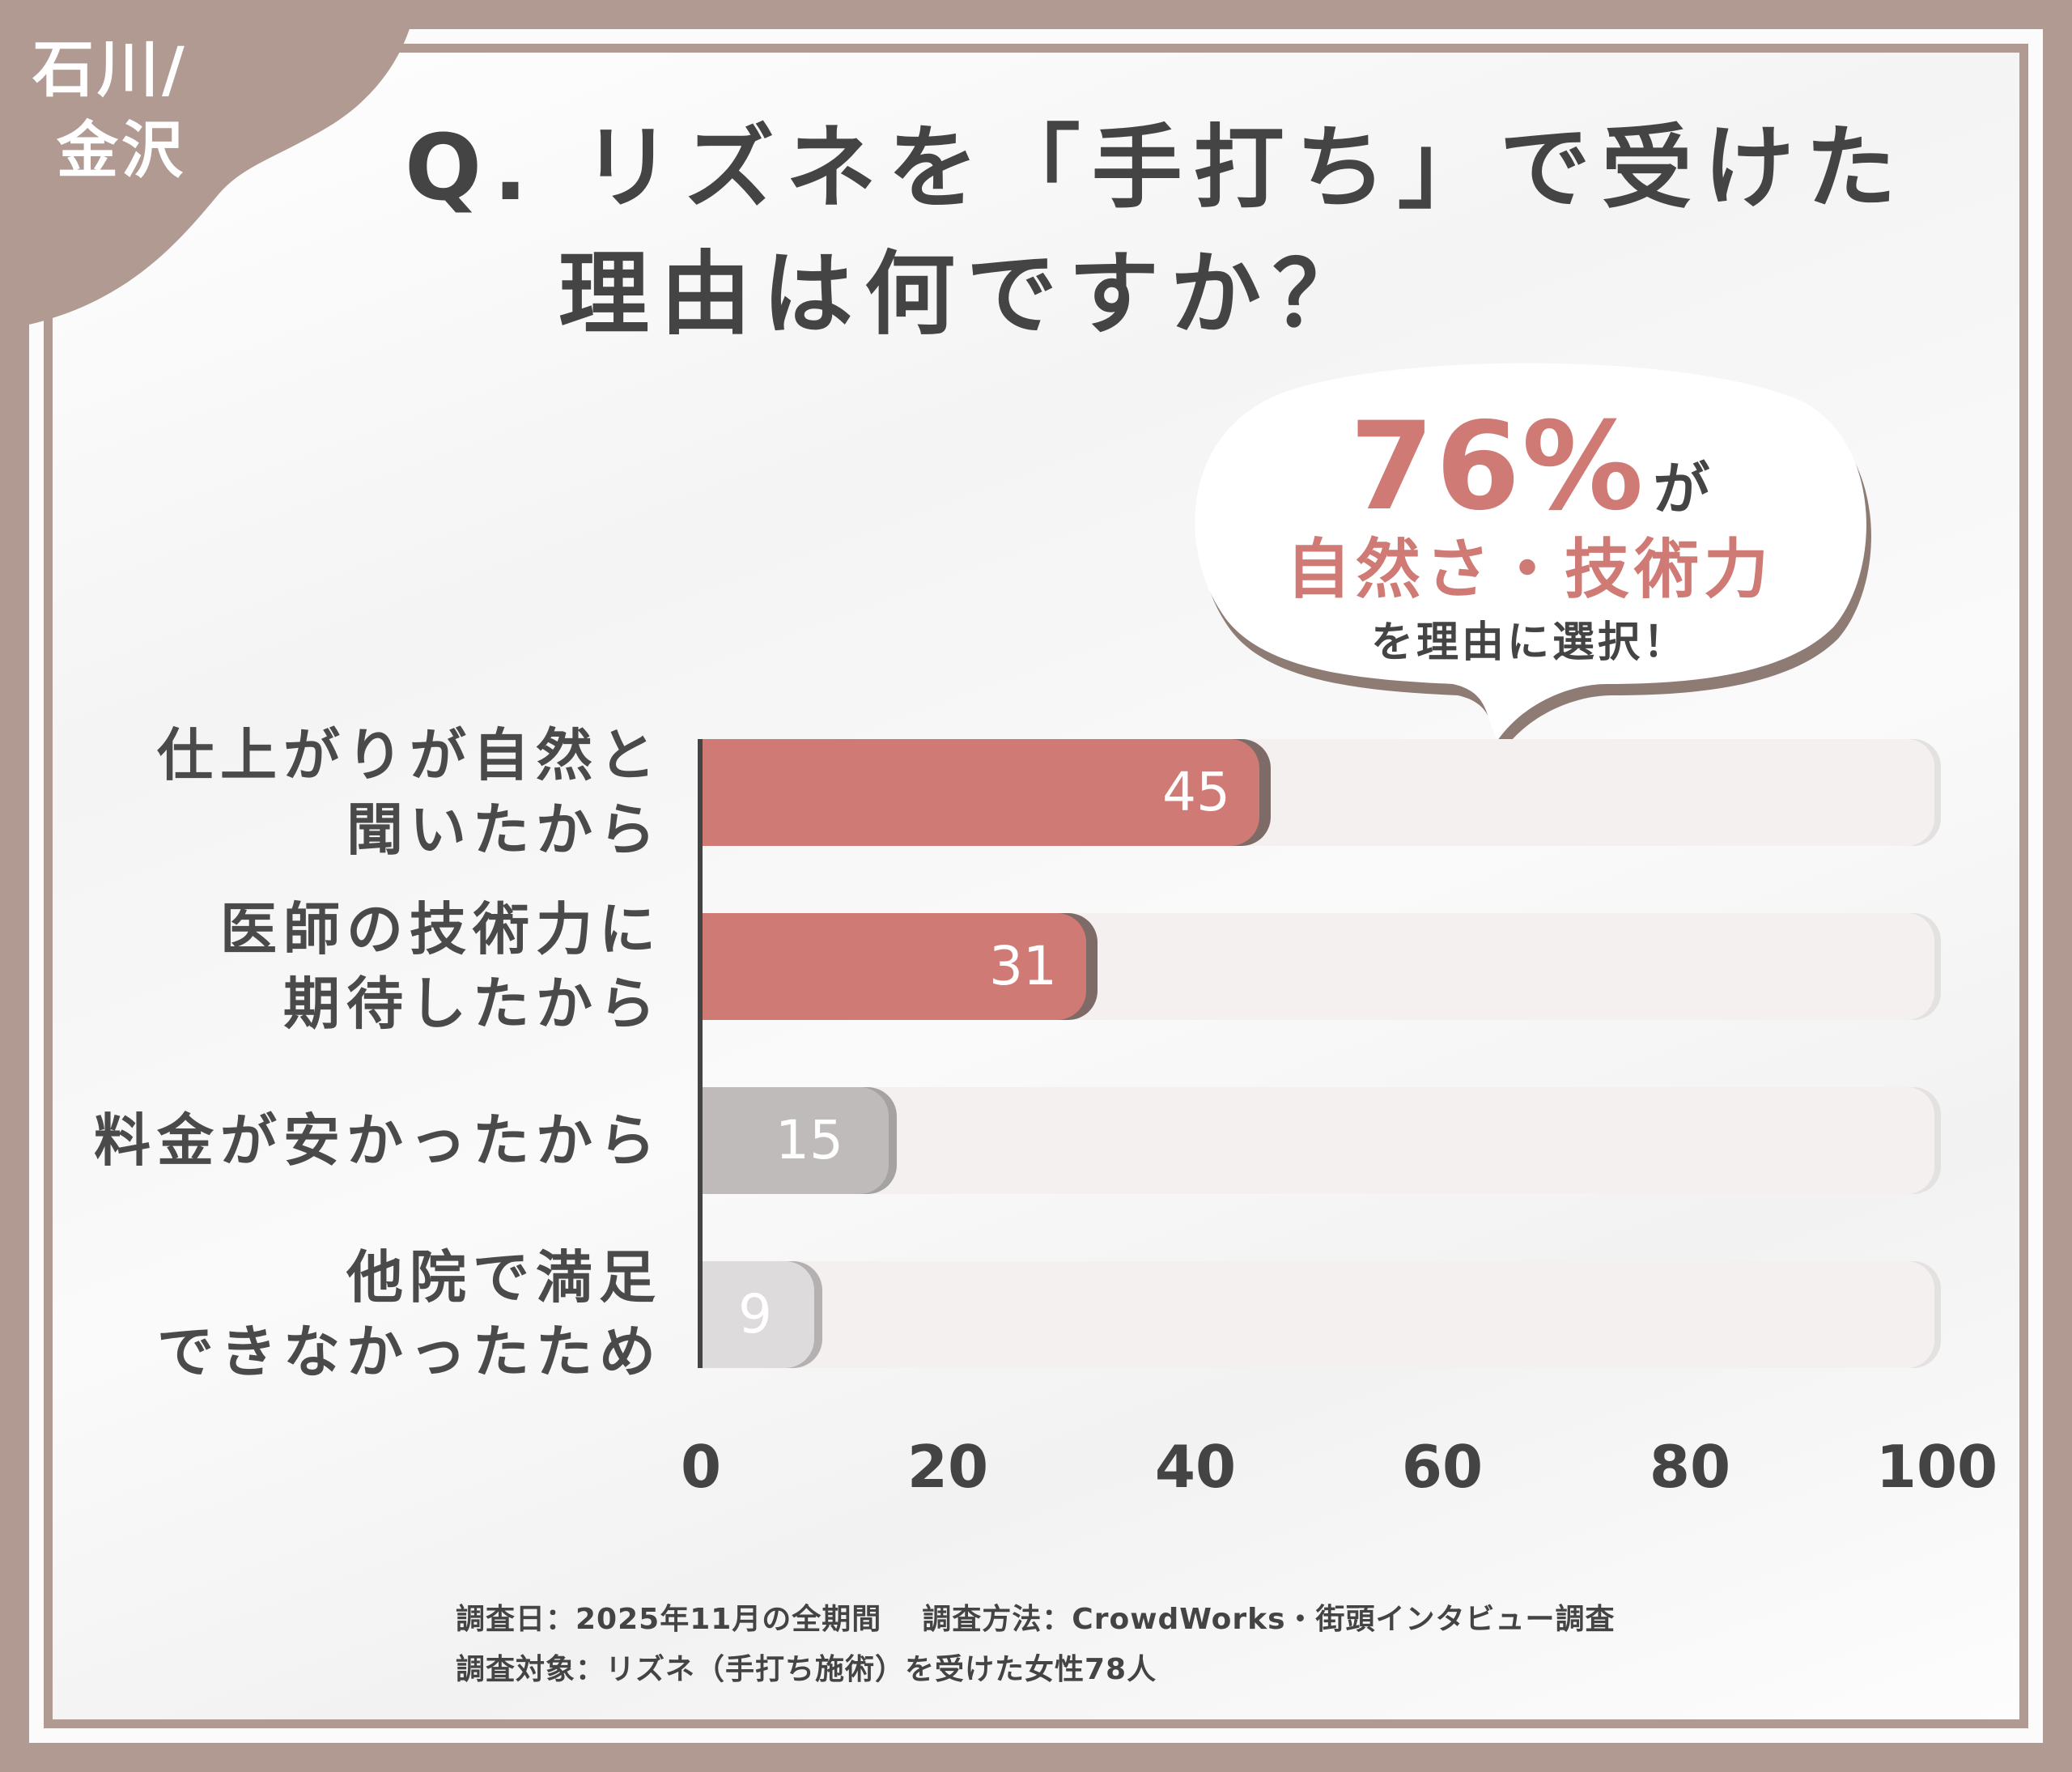 This screenshot has height=1772, width=2072. Describe the element at coordinates (669, 1620) in the screenshot. I see `survey-date: 調査日：2025年11月の全期間` at that location.